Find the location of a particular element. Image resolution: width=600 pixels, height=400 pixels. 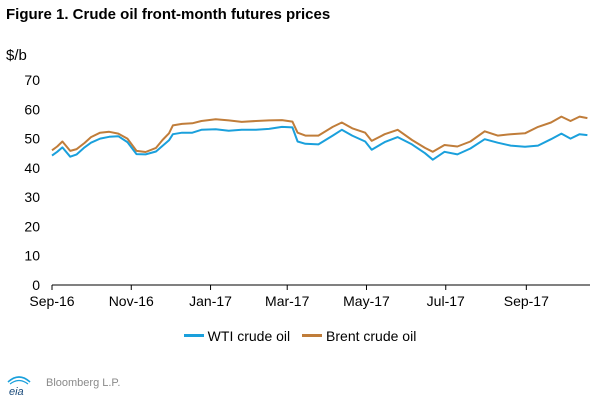

series-line-brent is located at coordinates (319, 134).